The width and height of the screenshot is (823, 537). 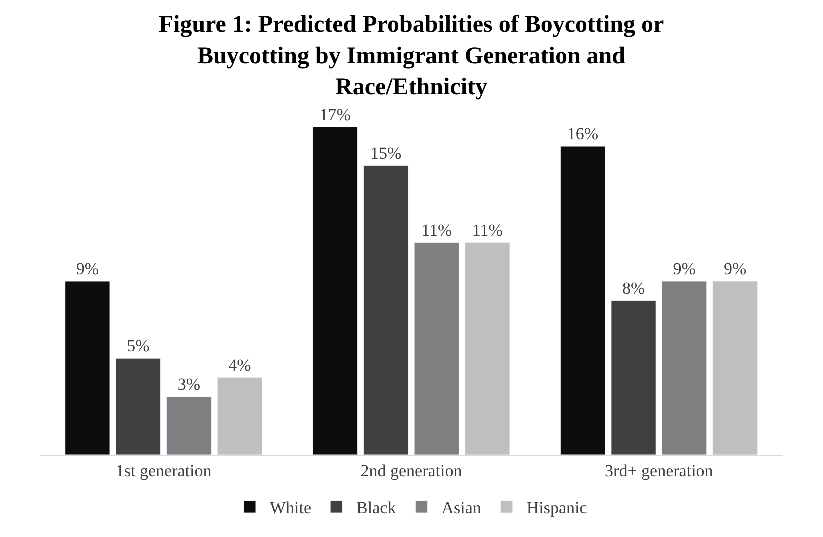 I want to click on data-label: 4%, so click(x=240, y=365).